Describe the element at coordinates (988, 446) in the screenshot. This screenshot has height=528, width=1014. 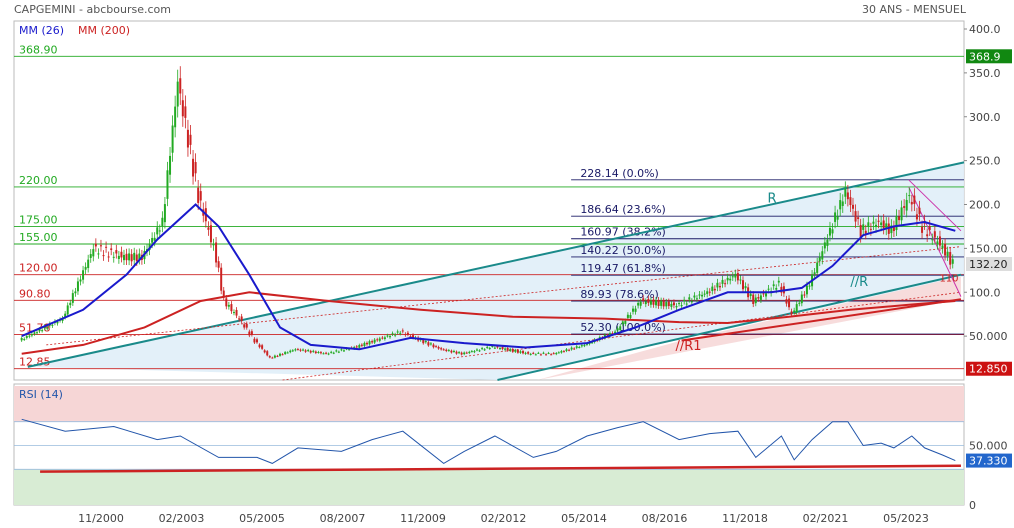
I see `rsi-ytick-label: 50.000` at that location.